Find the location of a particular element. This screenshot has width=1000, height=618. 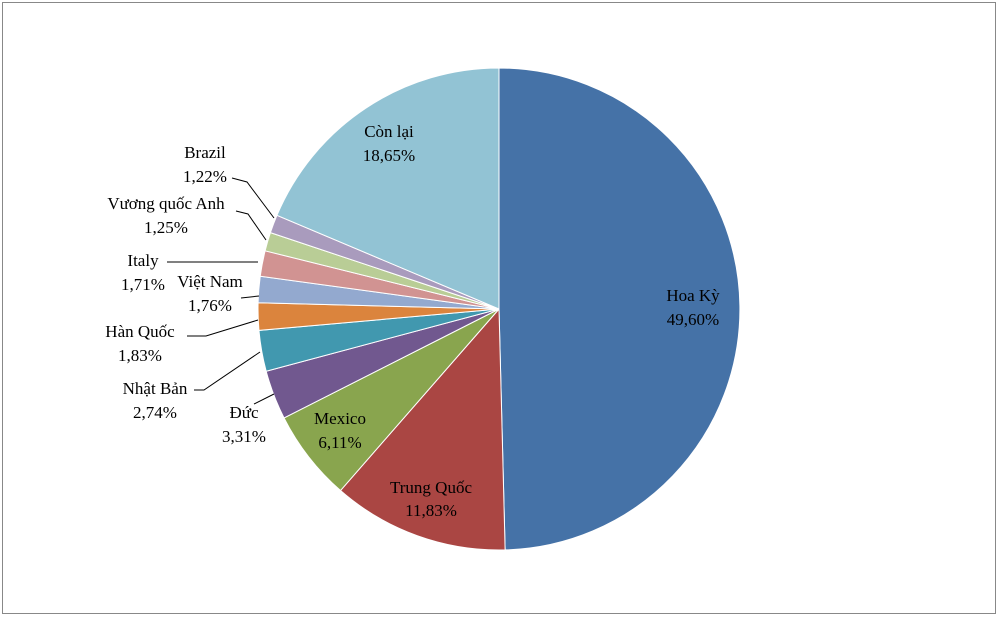

label-value-con-lai: 18,65% is located at coordinates (389, 155).